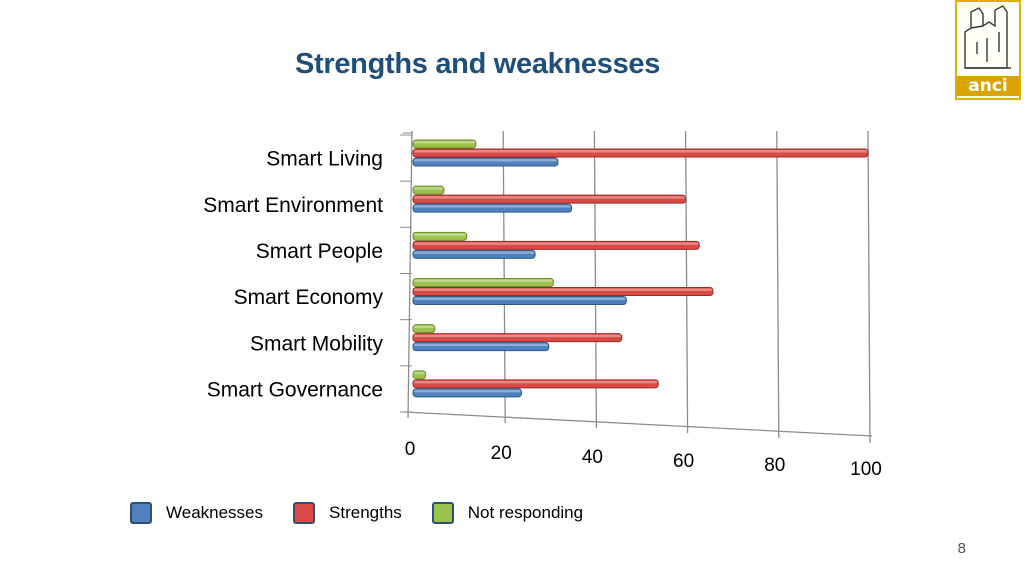  Describe the element at coordinates (319, 251) in the screenshot. I see `category-label: Smart People` at that location.